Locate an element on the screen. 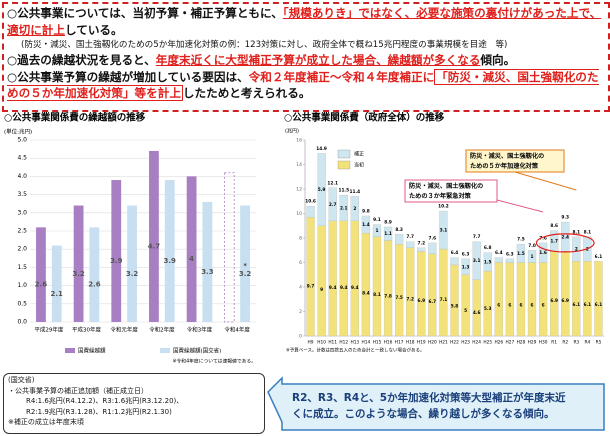 The width and height of the screenshot is (610, 436). x-tick-label: H10 is located at coordinates (321, 343).